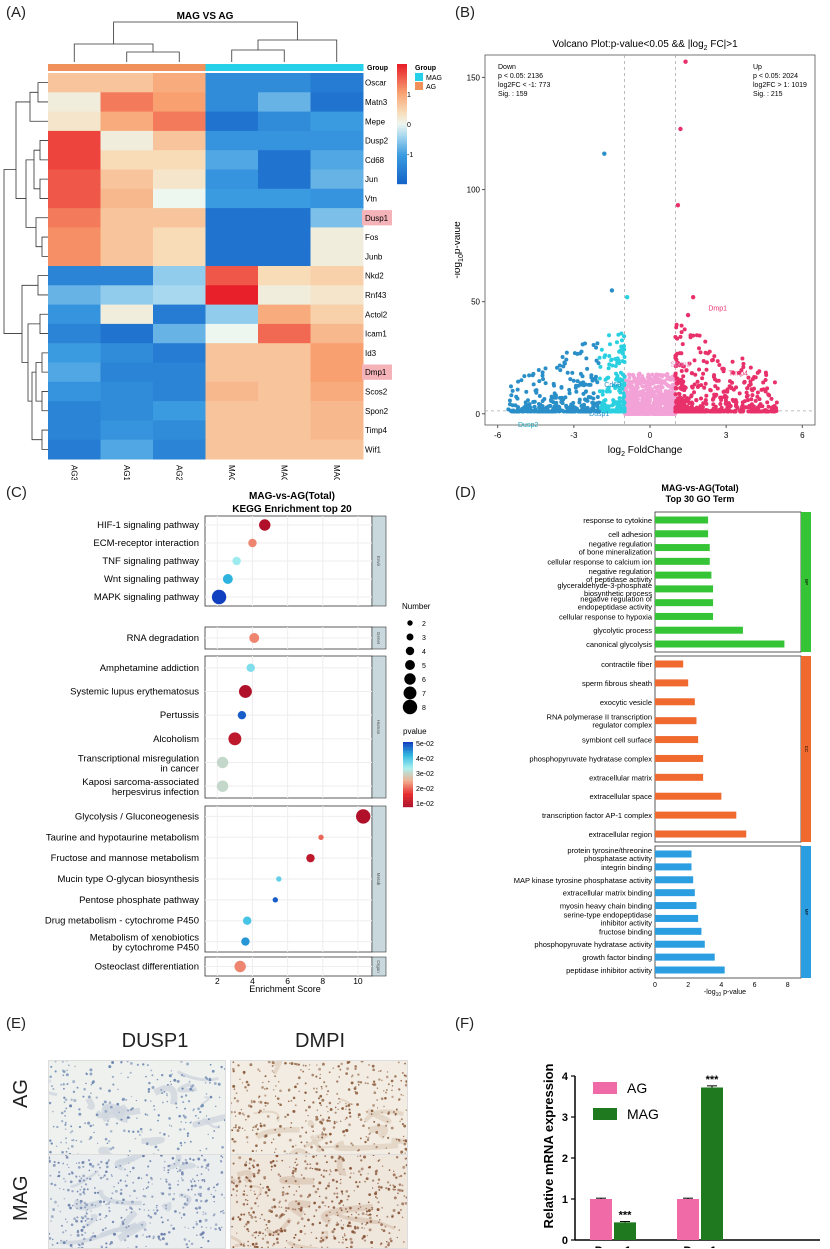 The width and height of the screenshot is (830, 1249). What do you see at coordinates (375, 160) in the screenshot?
I see `gene-label: Cd68` at bounding box center [375, 160].